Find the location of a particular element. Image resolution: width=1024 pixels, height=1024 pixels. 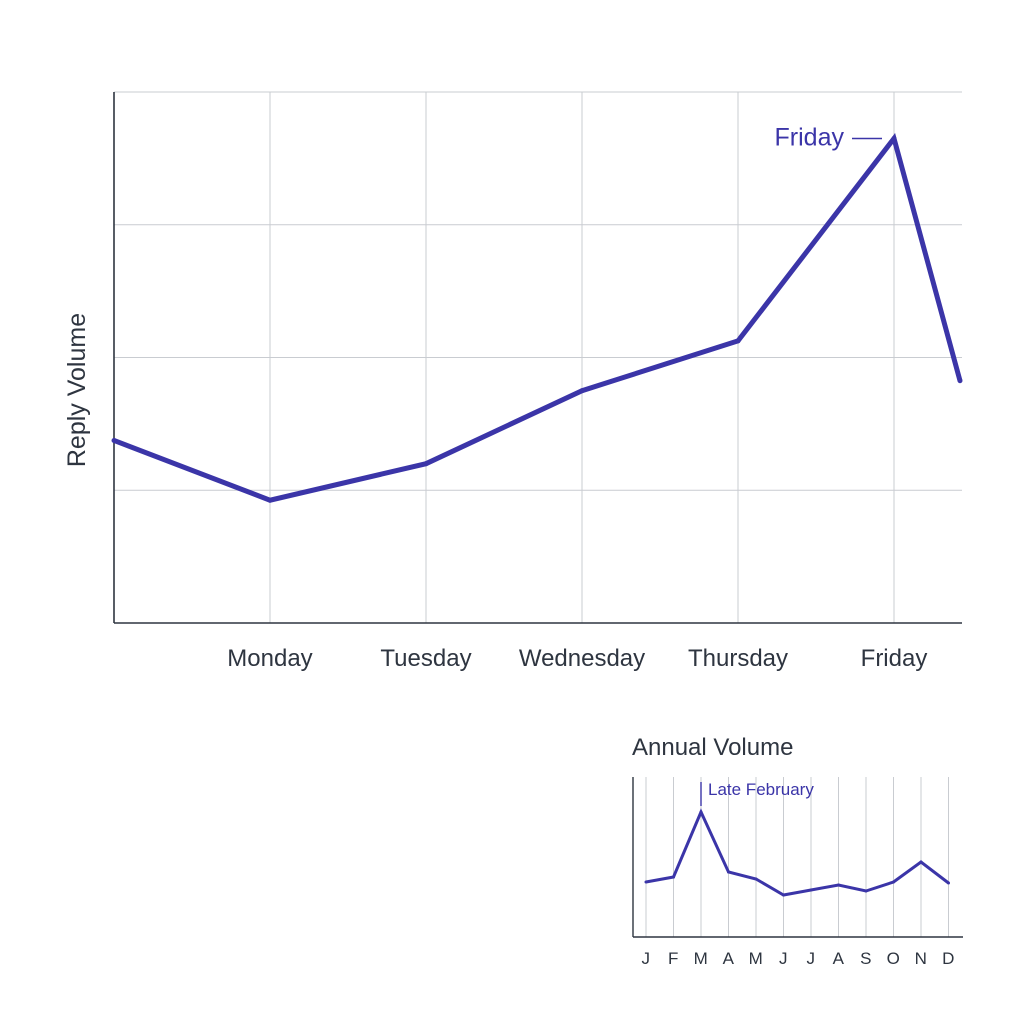

main-data-point-friday is located at coordinates (894, 138).